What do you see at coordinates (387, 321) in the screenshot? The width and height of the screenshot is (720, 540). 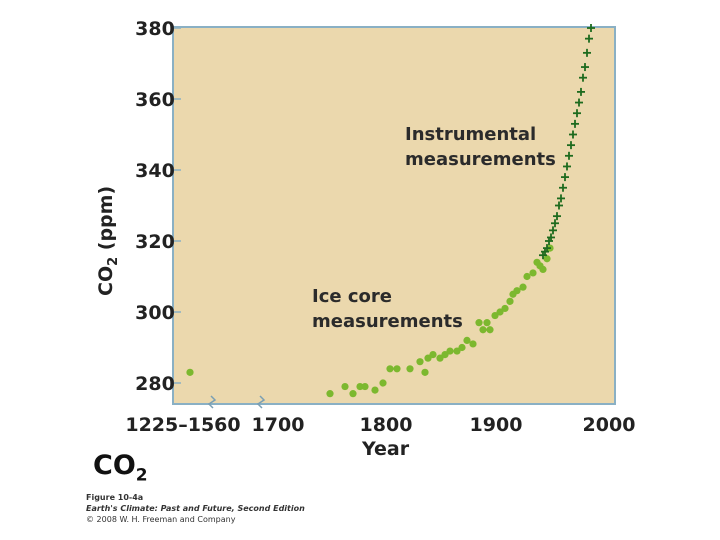 I see `annotation-icecore-2: measurements` at bounding box center [387, 321].